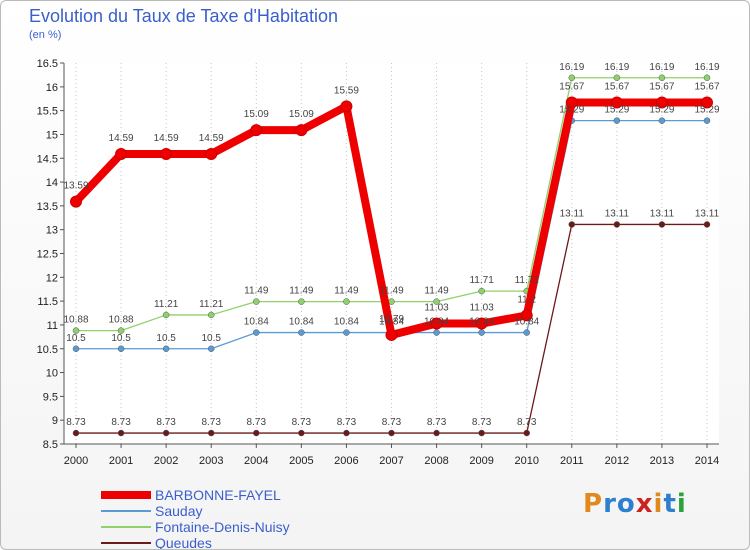 This screenshot has height=550, width=750. What do you see at coordinates (47, 64) in the screenshot?
I see `y-tick-label: 16.5` at bounding box center [47, 64].